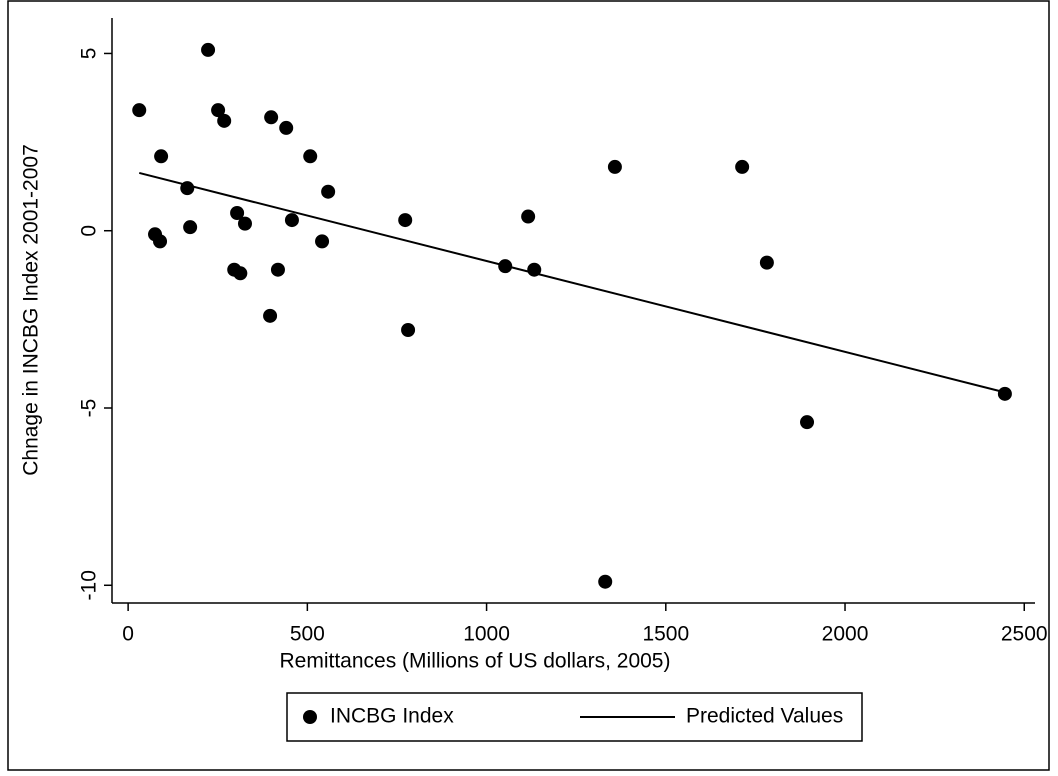 This screenshot has height=776, width=1058. Describe the element at coordinates (574, 717) in the screenshot. I see `legend` at that location.